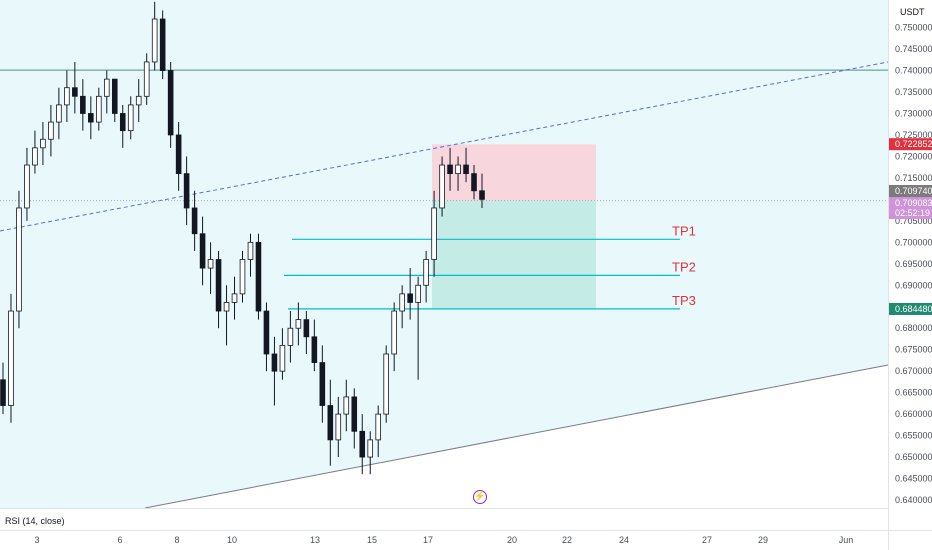 This screenshot has width=932, height=550. What do you see at coordinates (913, 309) in the screenshot?
I see `tp3-price-badge: 0.684480` at bounding box center [913, 309].